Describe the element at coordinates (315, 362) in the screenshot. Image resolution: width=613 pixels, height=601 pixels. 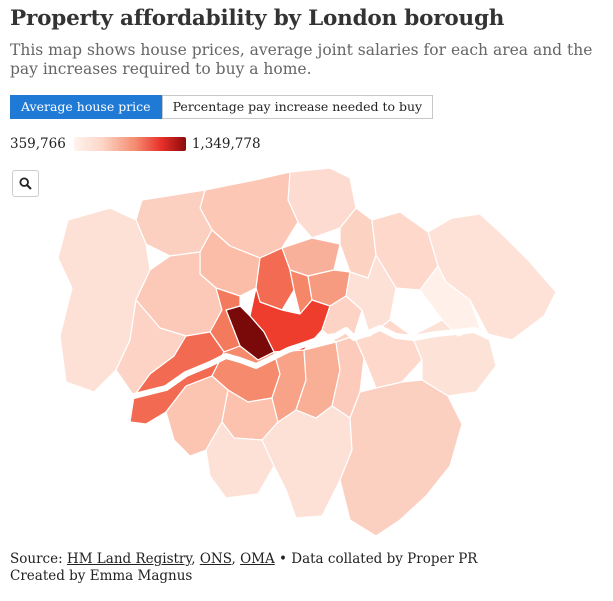
I see `river-thames` at that location.